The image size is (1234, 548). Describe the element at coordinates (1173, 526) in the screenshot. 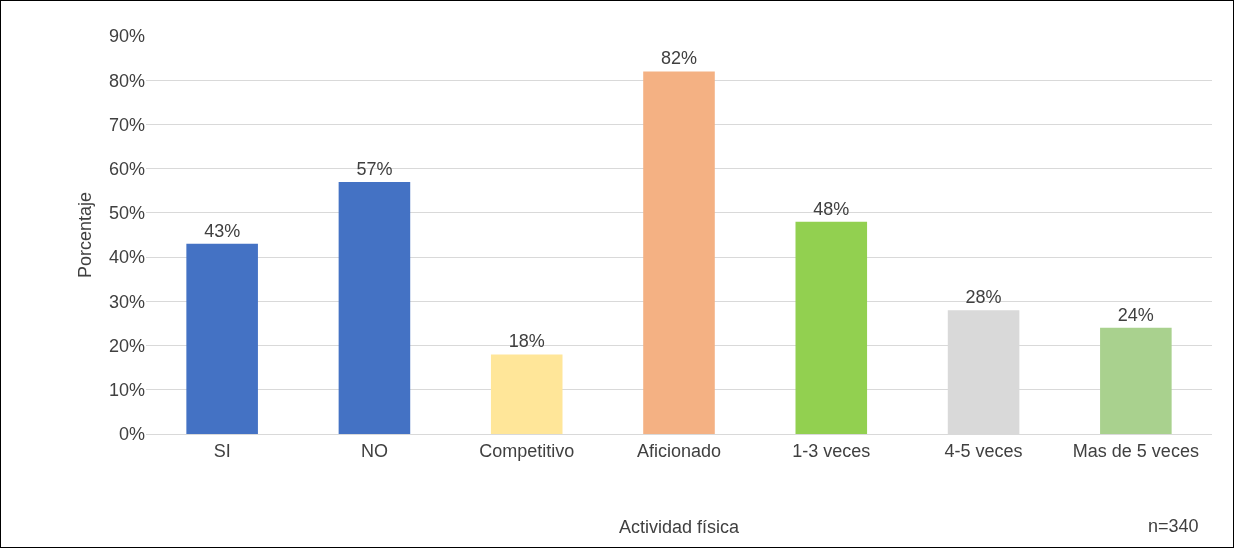

I see `text: n=340` at that location.